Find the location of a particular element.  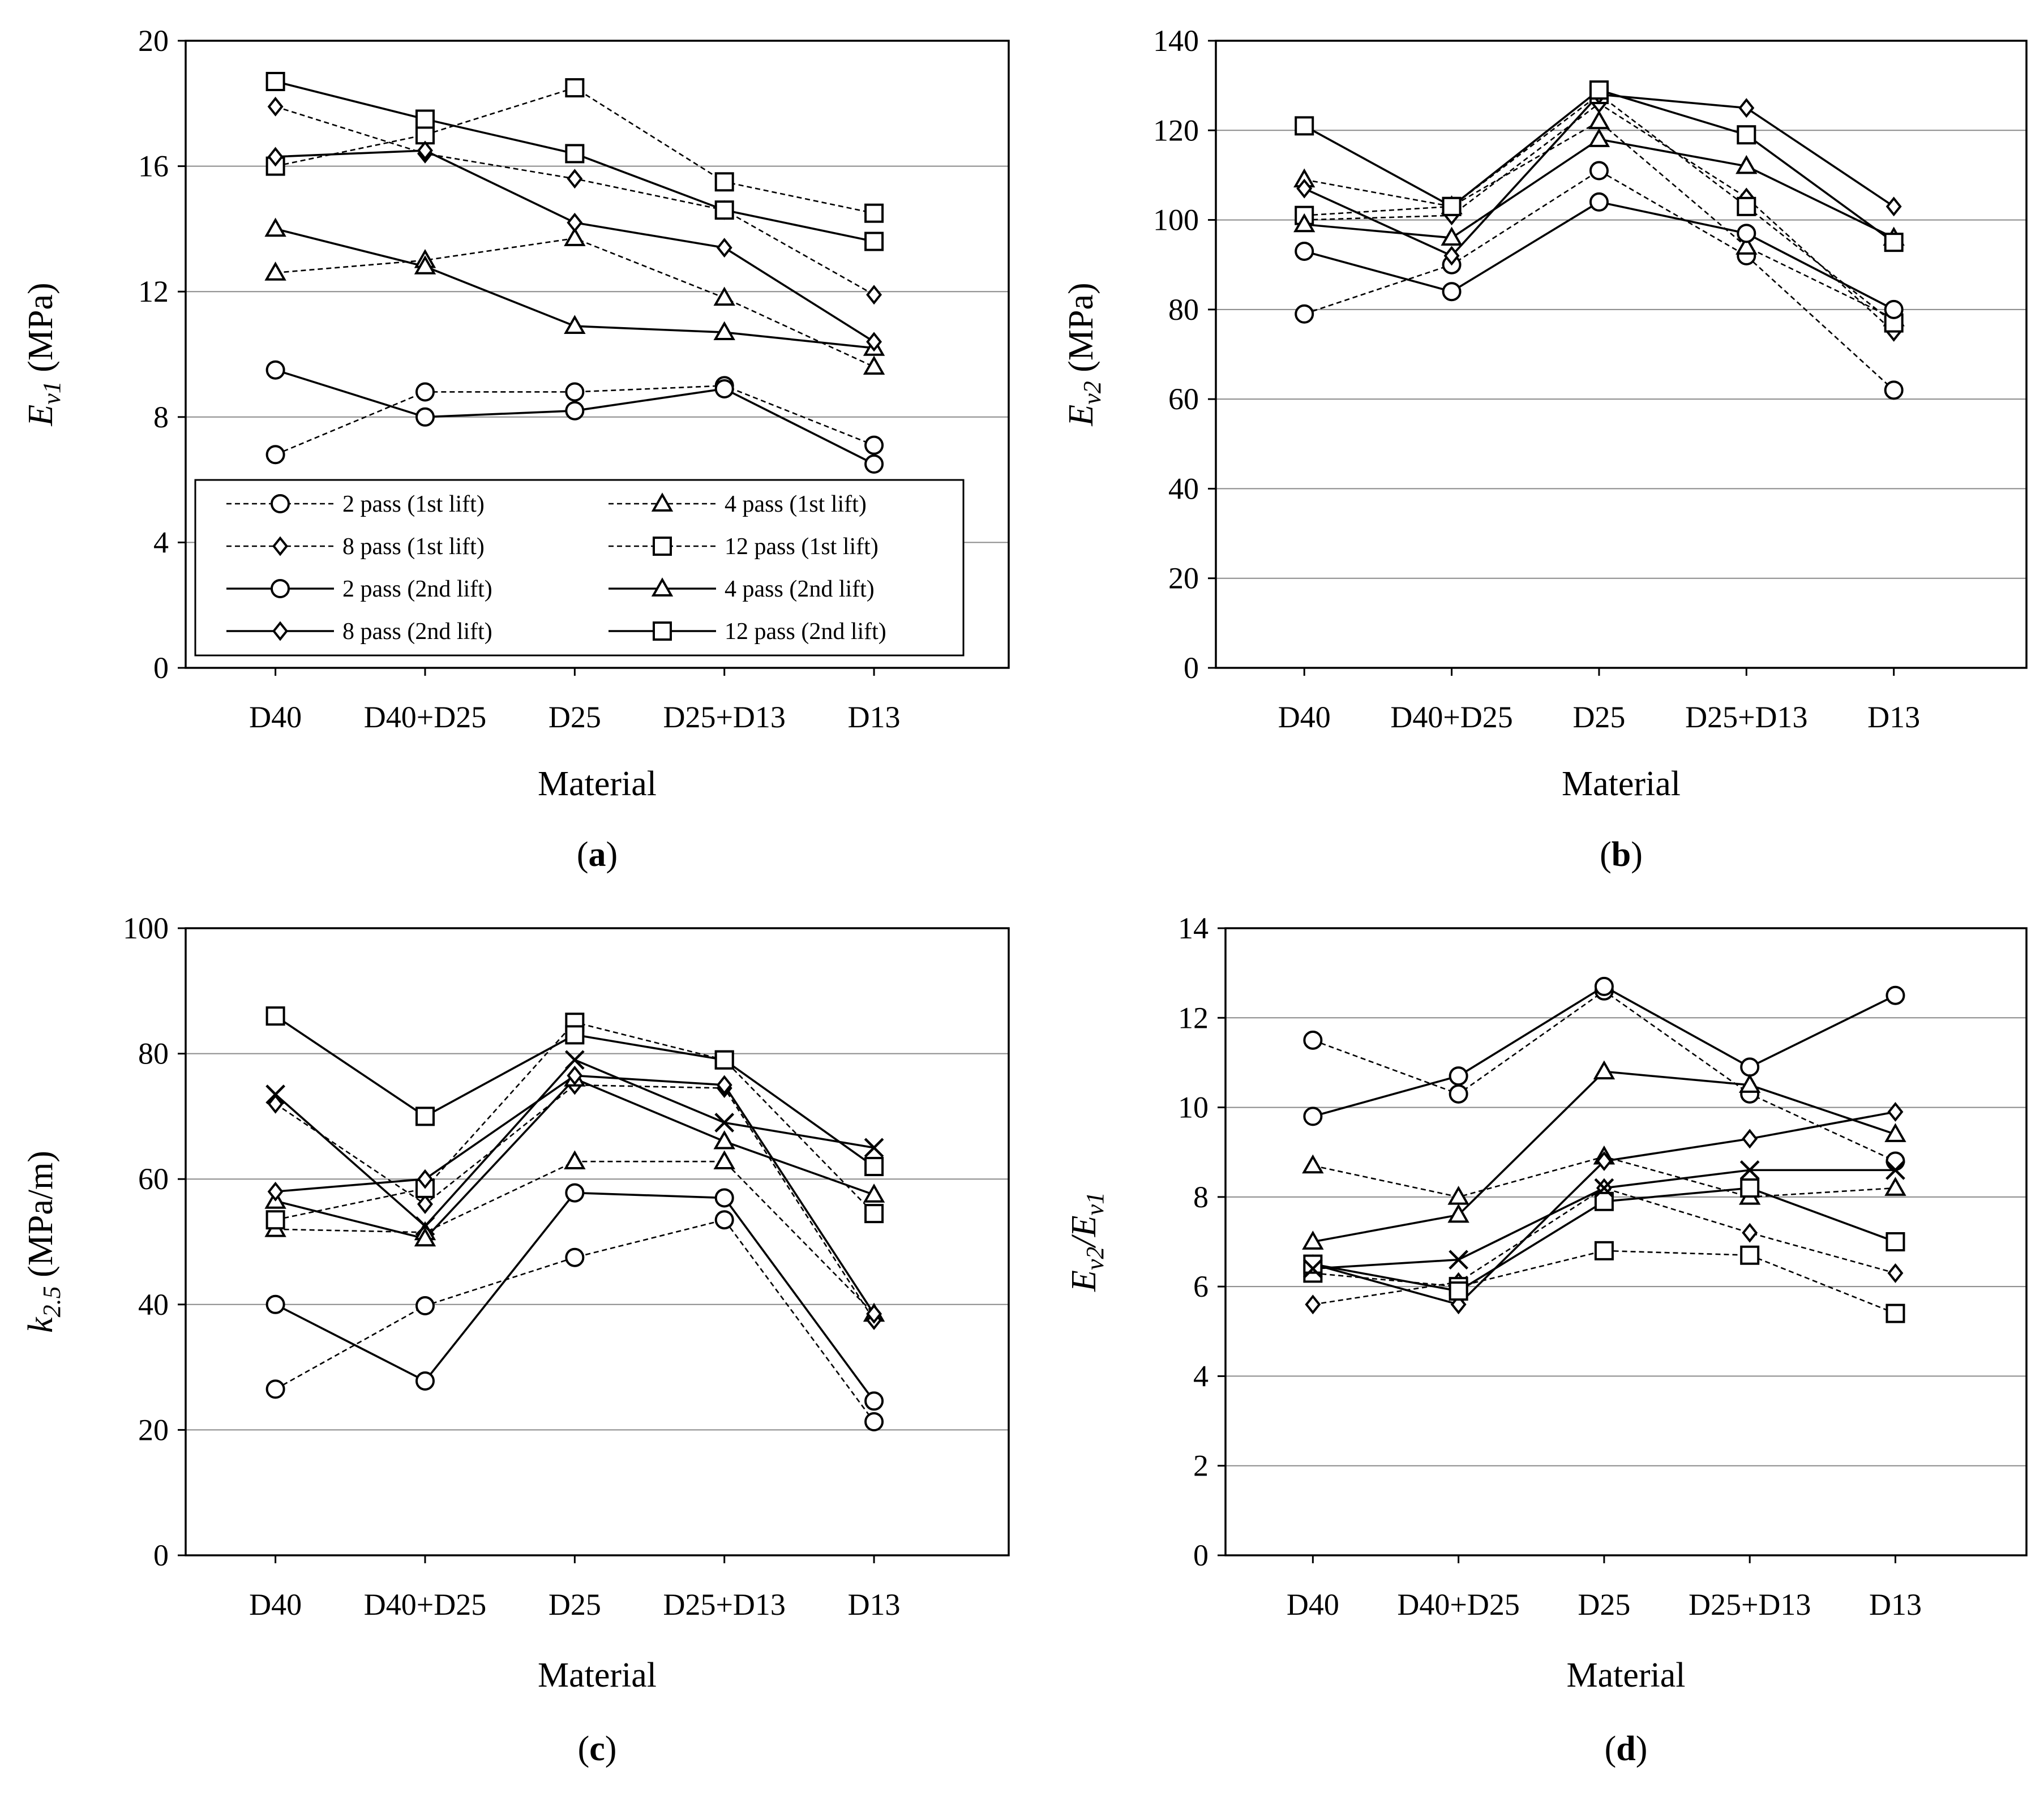

y-axis-symbol: E is located at coordinates (1084, 1281).